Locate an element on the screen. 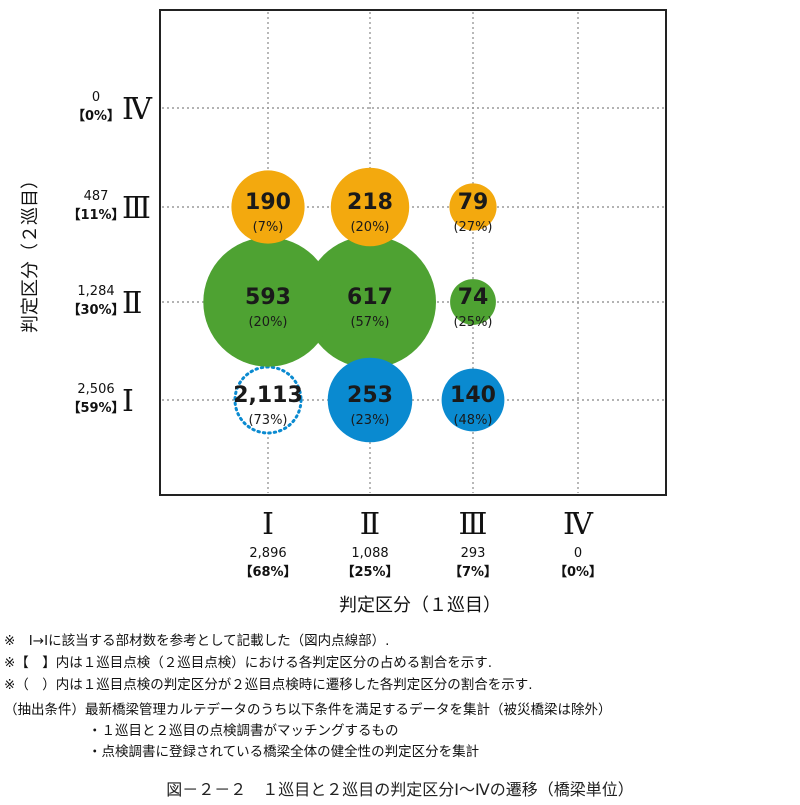 This screenshot has width=800, height=805. bubble-value-label: 593 is located at coordinates (268, 297).